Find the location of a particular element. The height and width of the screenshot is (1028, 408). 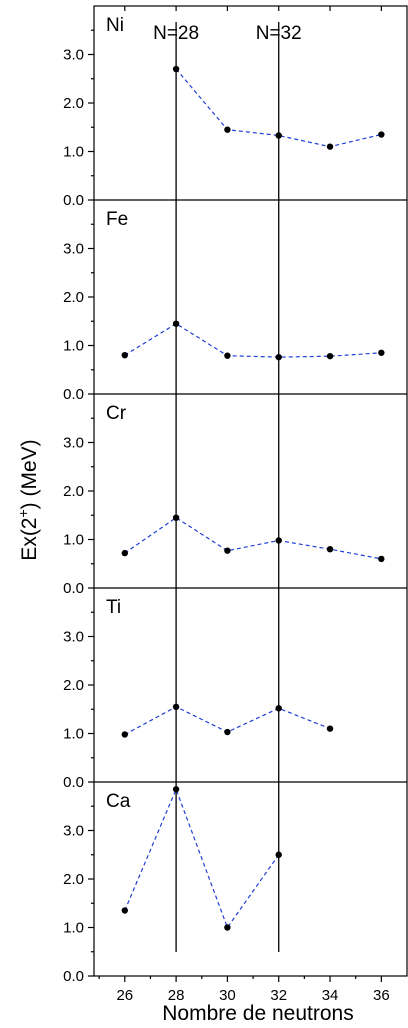

panel-ca: 0.0 1.0 2.0 3.0 Ca is located at coordinates (172, 885).